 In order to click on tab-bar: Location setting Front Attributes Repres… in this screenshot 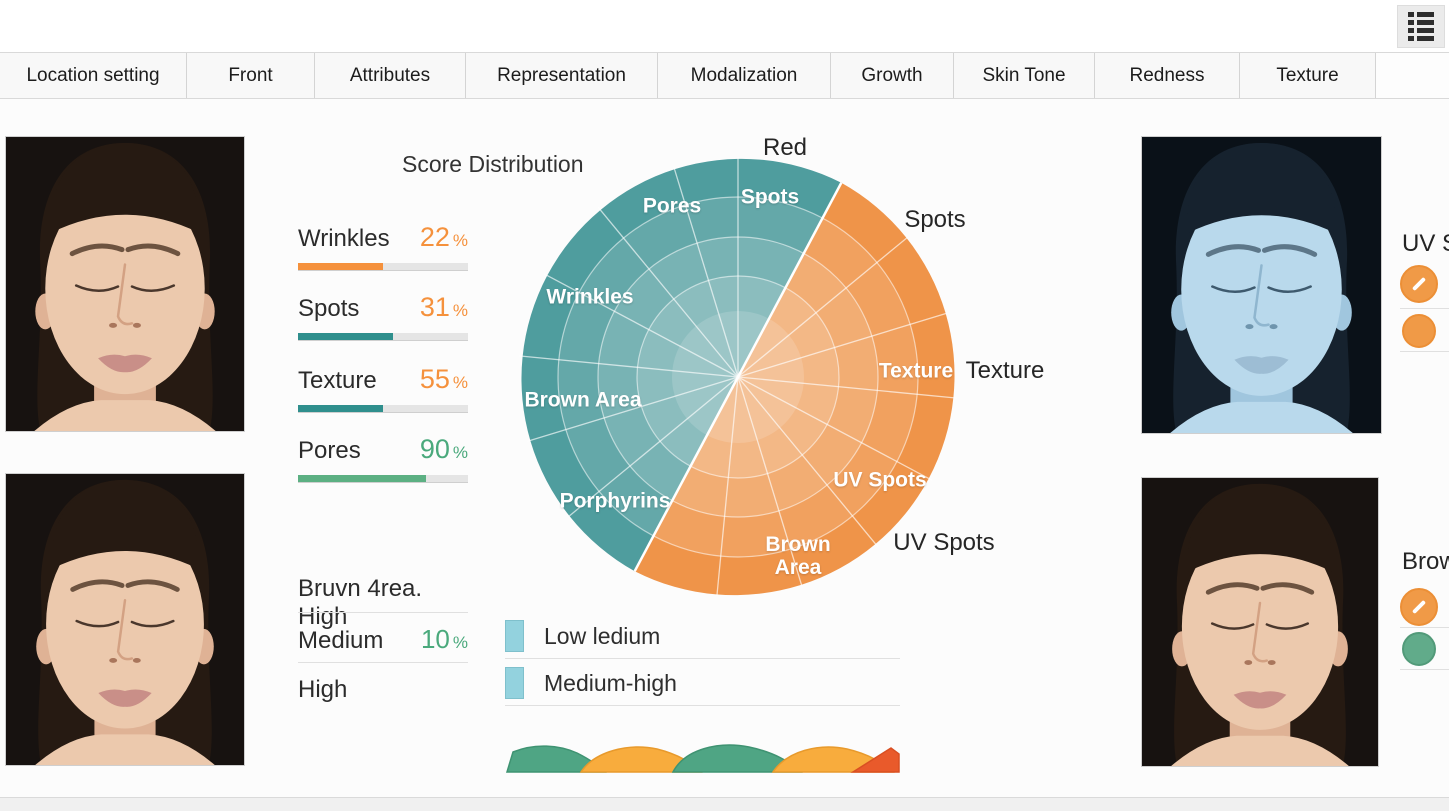, I will do `click(724, 75)`.